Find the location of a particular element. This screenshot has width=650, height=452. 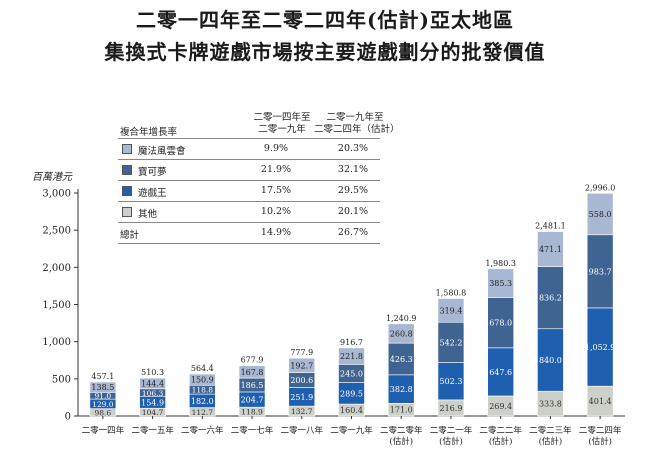

data-label: 333.8 is located at coordinates (550, 404).